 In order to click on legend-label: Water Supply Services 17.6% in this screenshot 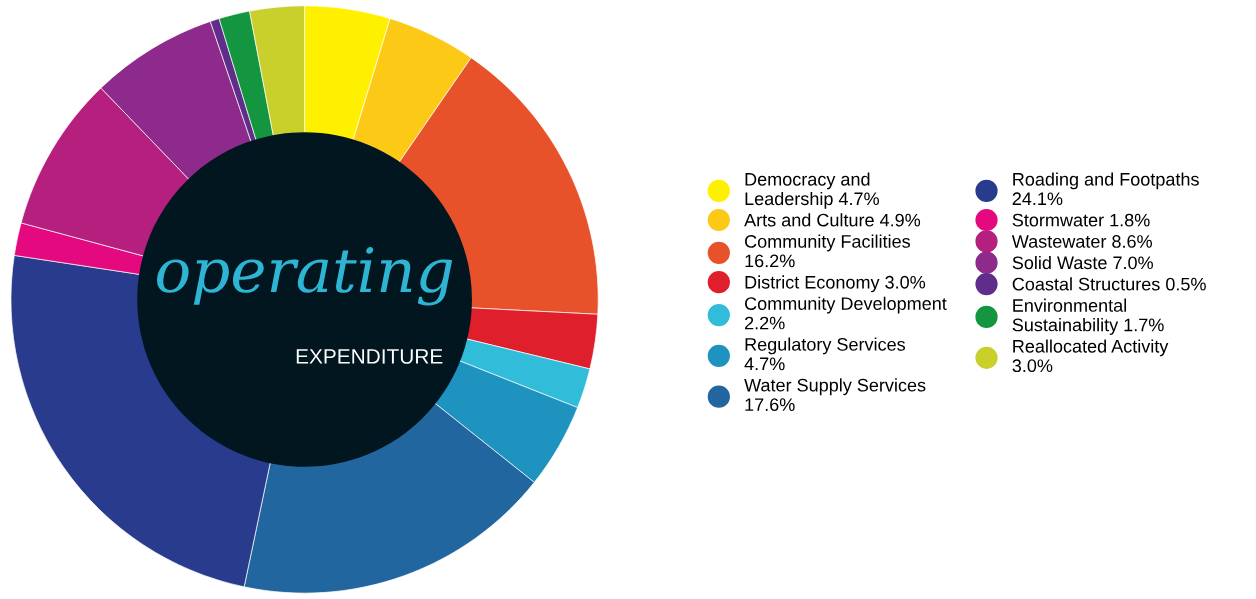, I will do `click(835, 395)`.